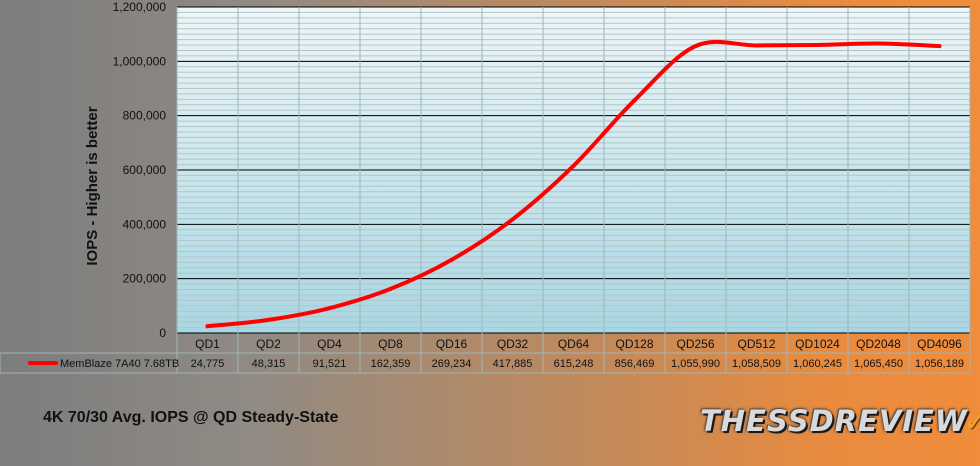 Image resolution: width=980 pixels, height=466 pixels. Describe the element at coordinates (452, 344) in the screenshot. I see `x-tick-label: QD16` at that location.